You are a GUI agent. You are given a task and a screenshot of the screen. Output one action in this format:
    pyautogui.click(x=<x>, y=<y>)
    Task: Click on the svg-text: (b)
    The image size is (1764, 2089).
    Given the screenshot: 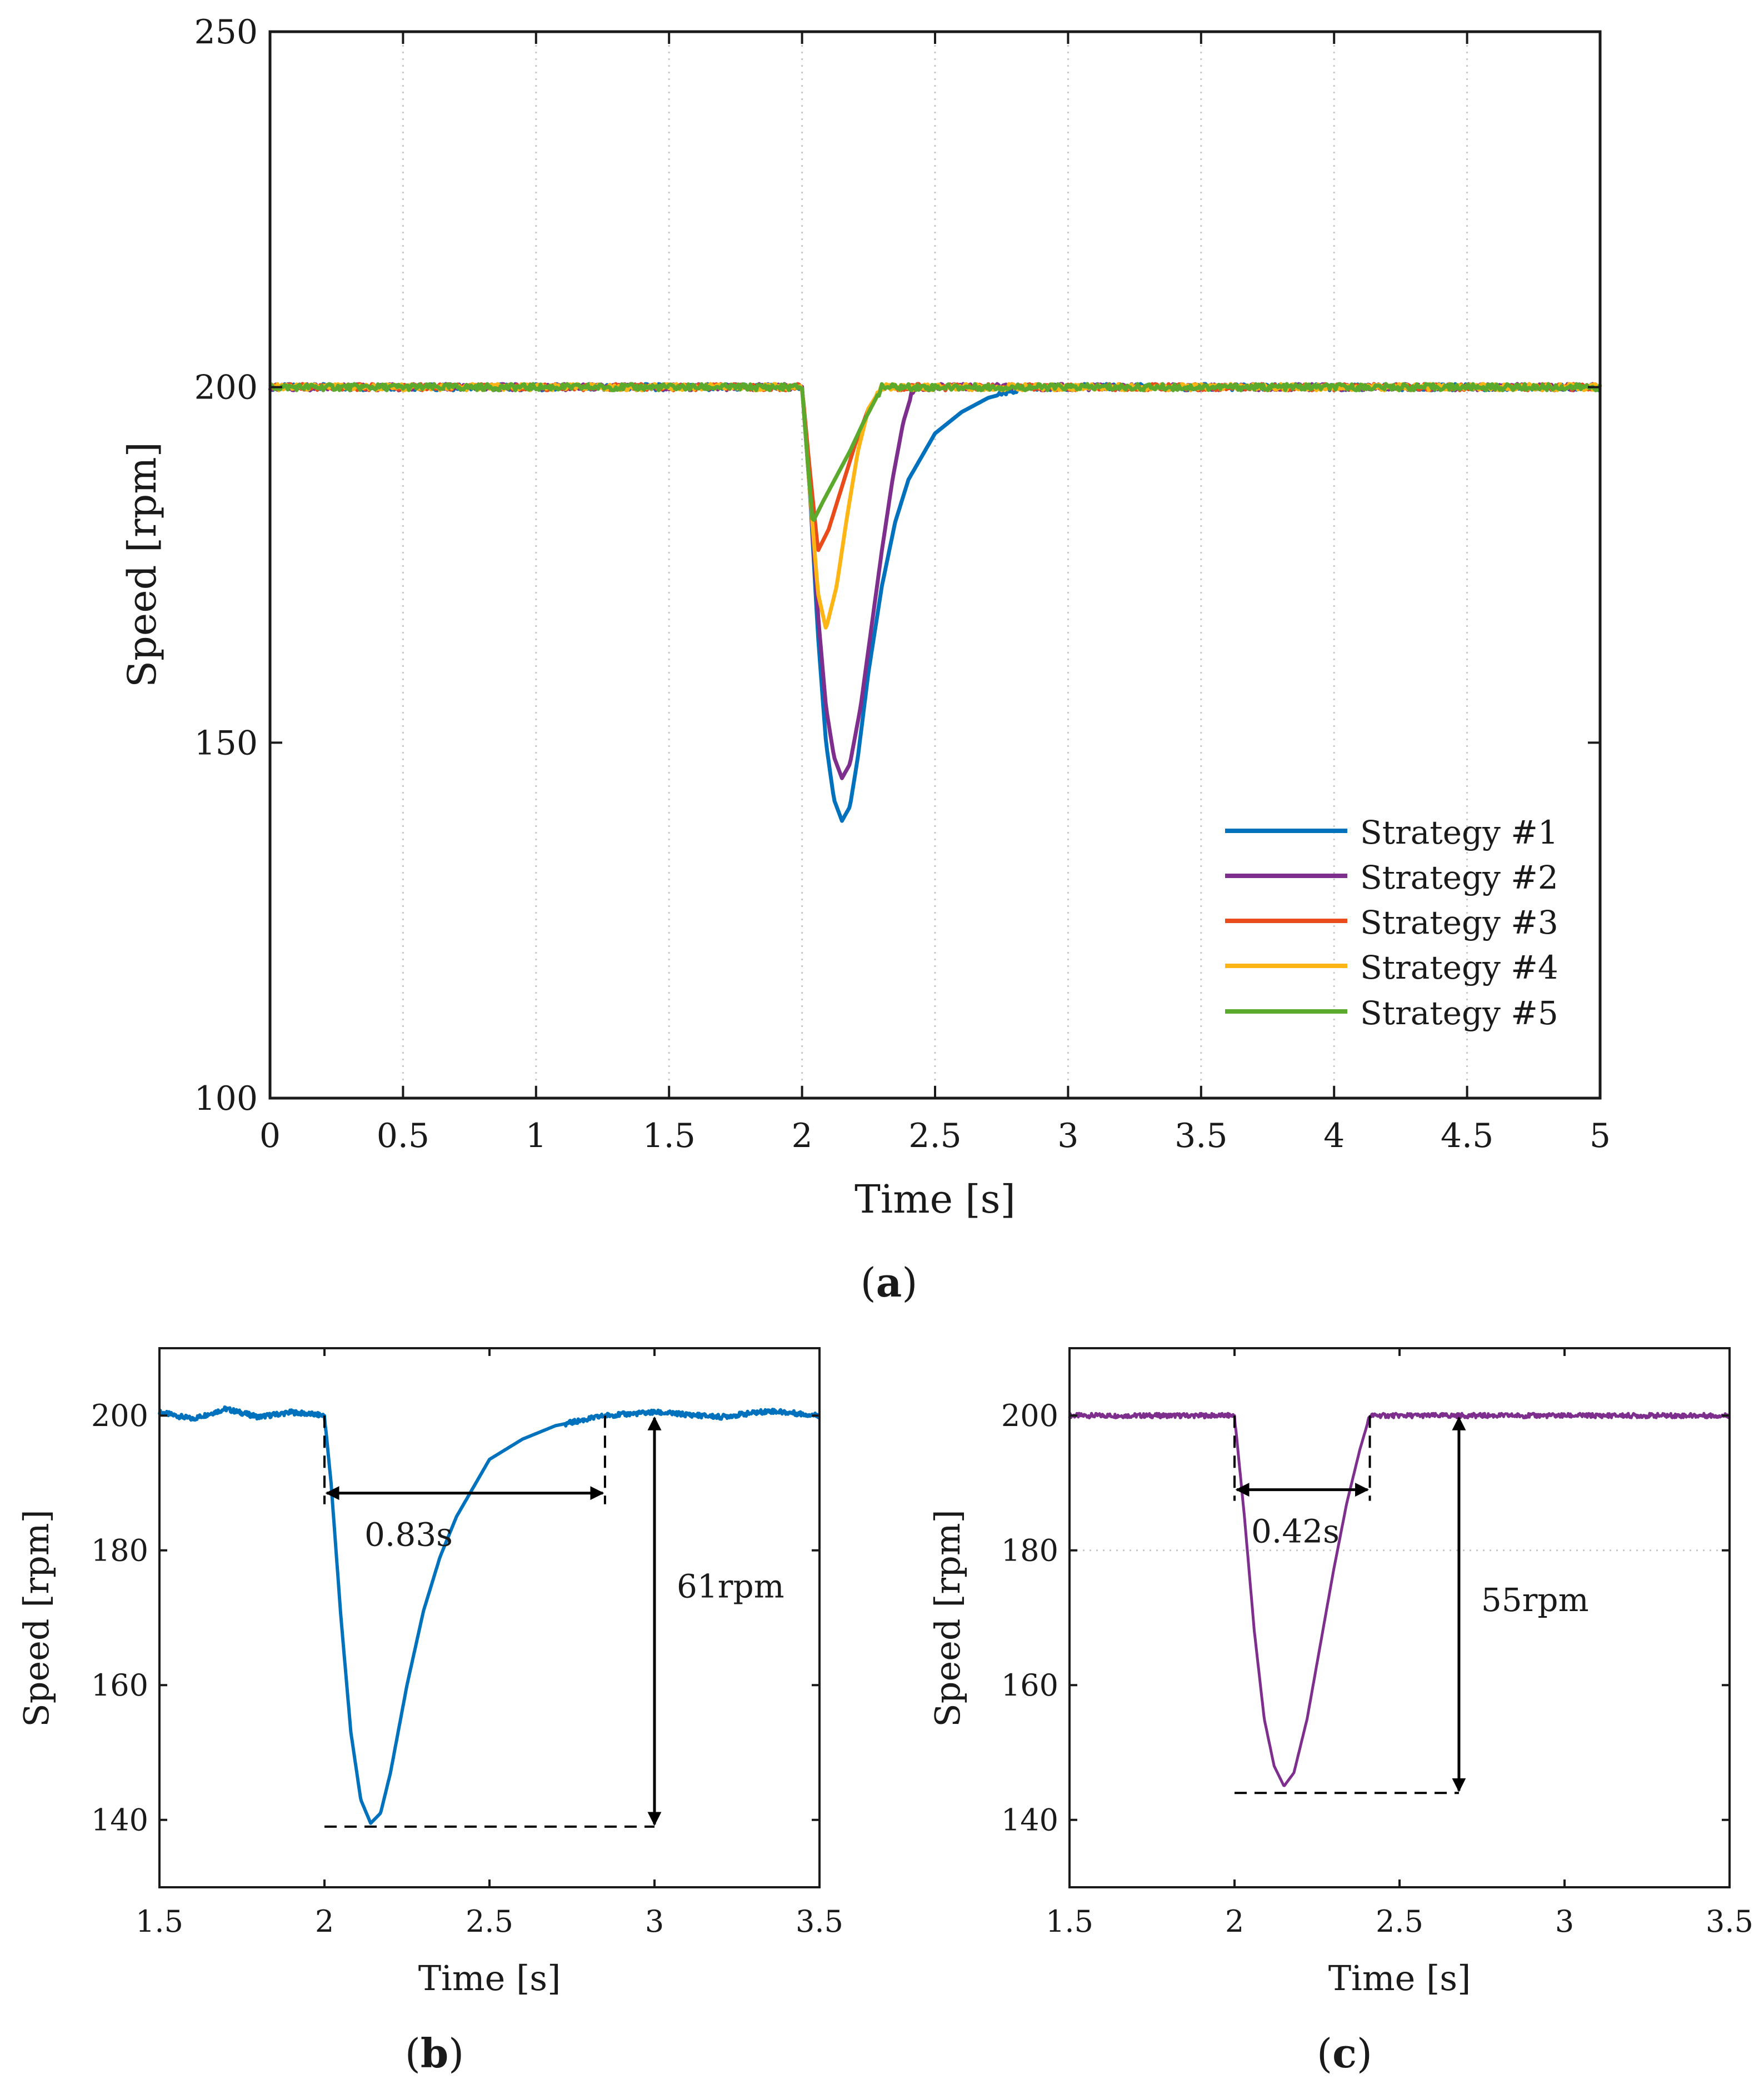 What is the action you would take?
    pyautogui.click(x=434, y=2053)
    